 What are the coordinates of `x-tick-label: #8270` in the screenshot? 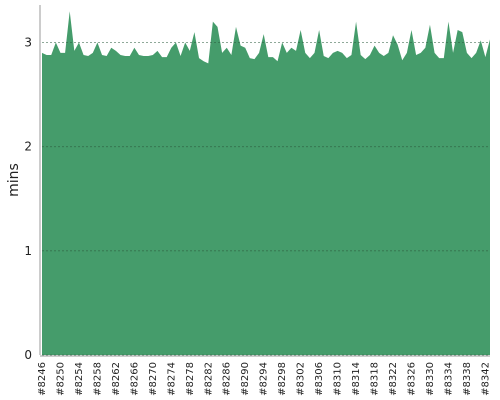 It's located at (153, 379).